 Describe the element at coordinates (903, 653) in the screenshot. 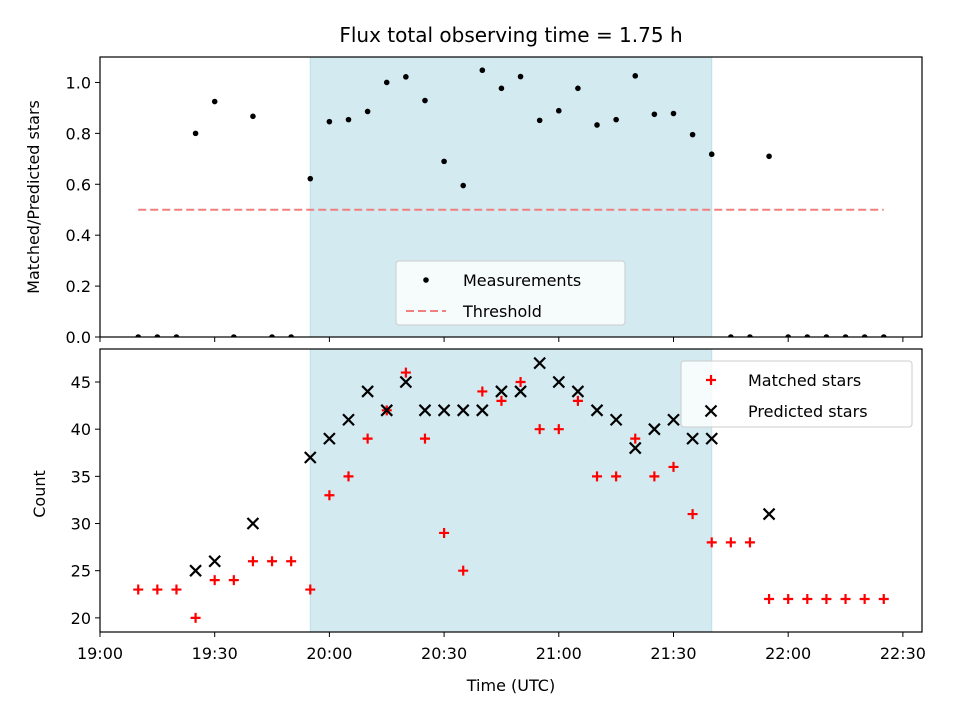

I see `x-tick-label-7: 22:30` at that location.